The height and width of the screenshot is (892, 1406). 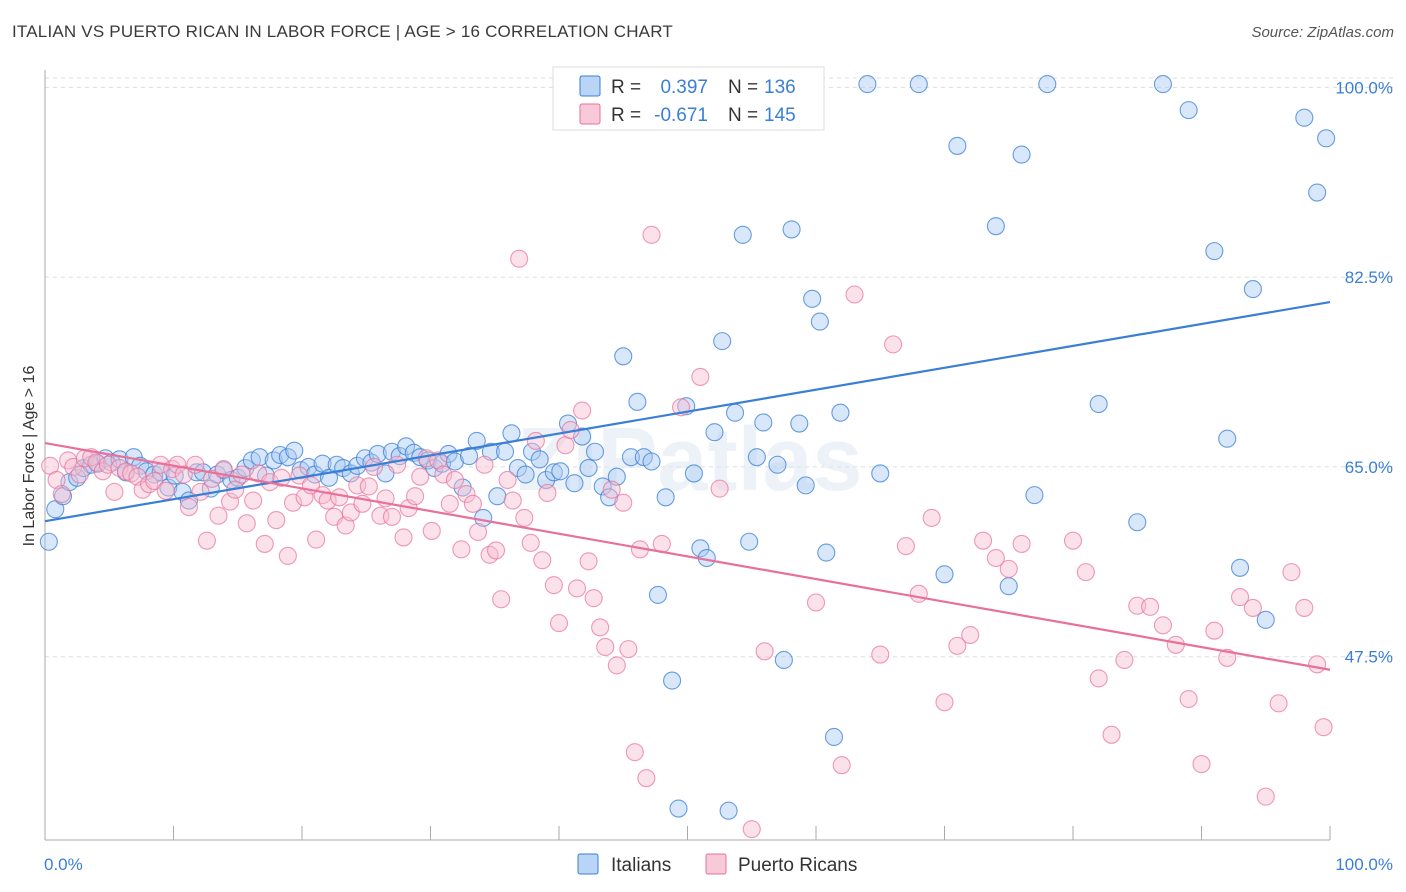 I want to click on legend-n-label-puerto_ricans: N =, so click(x=743, y=115).